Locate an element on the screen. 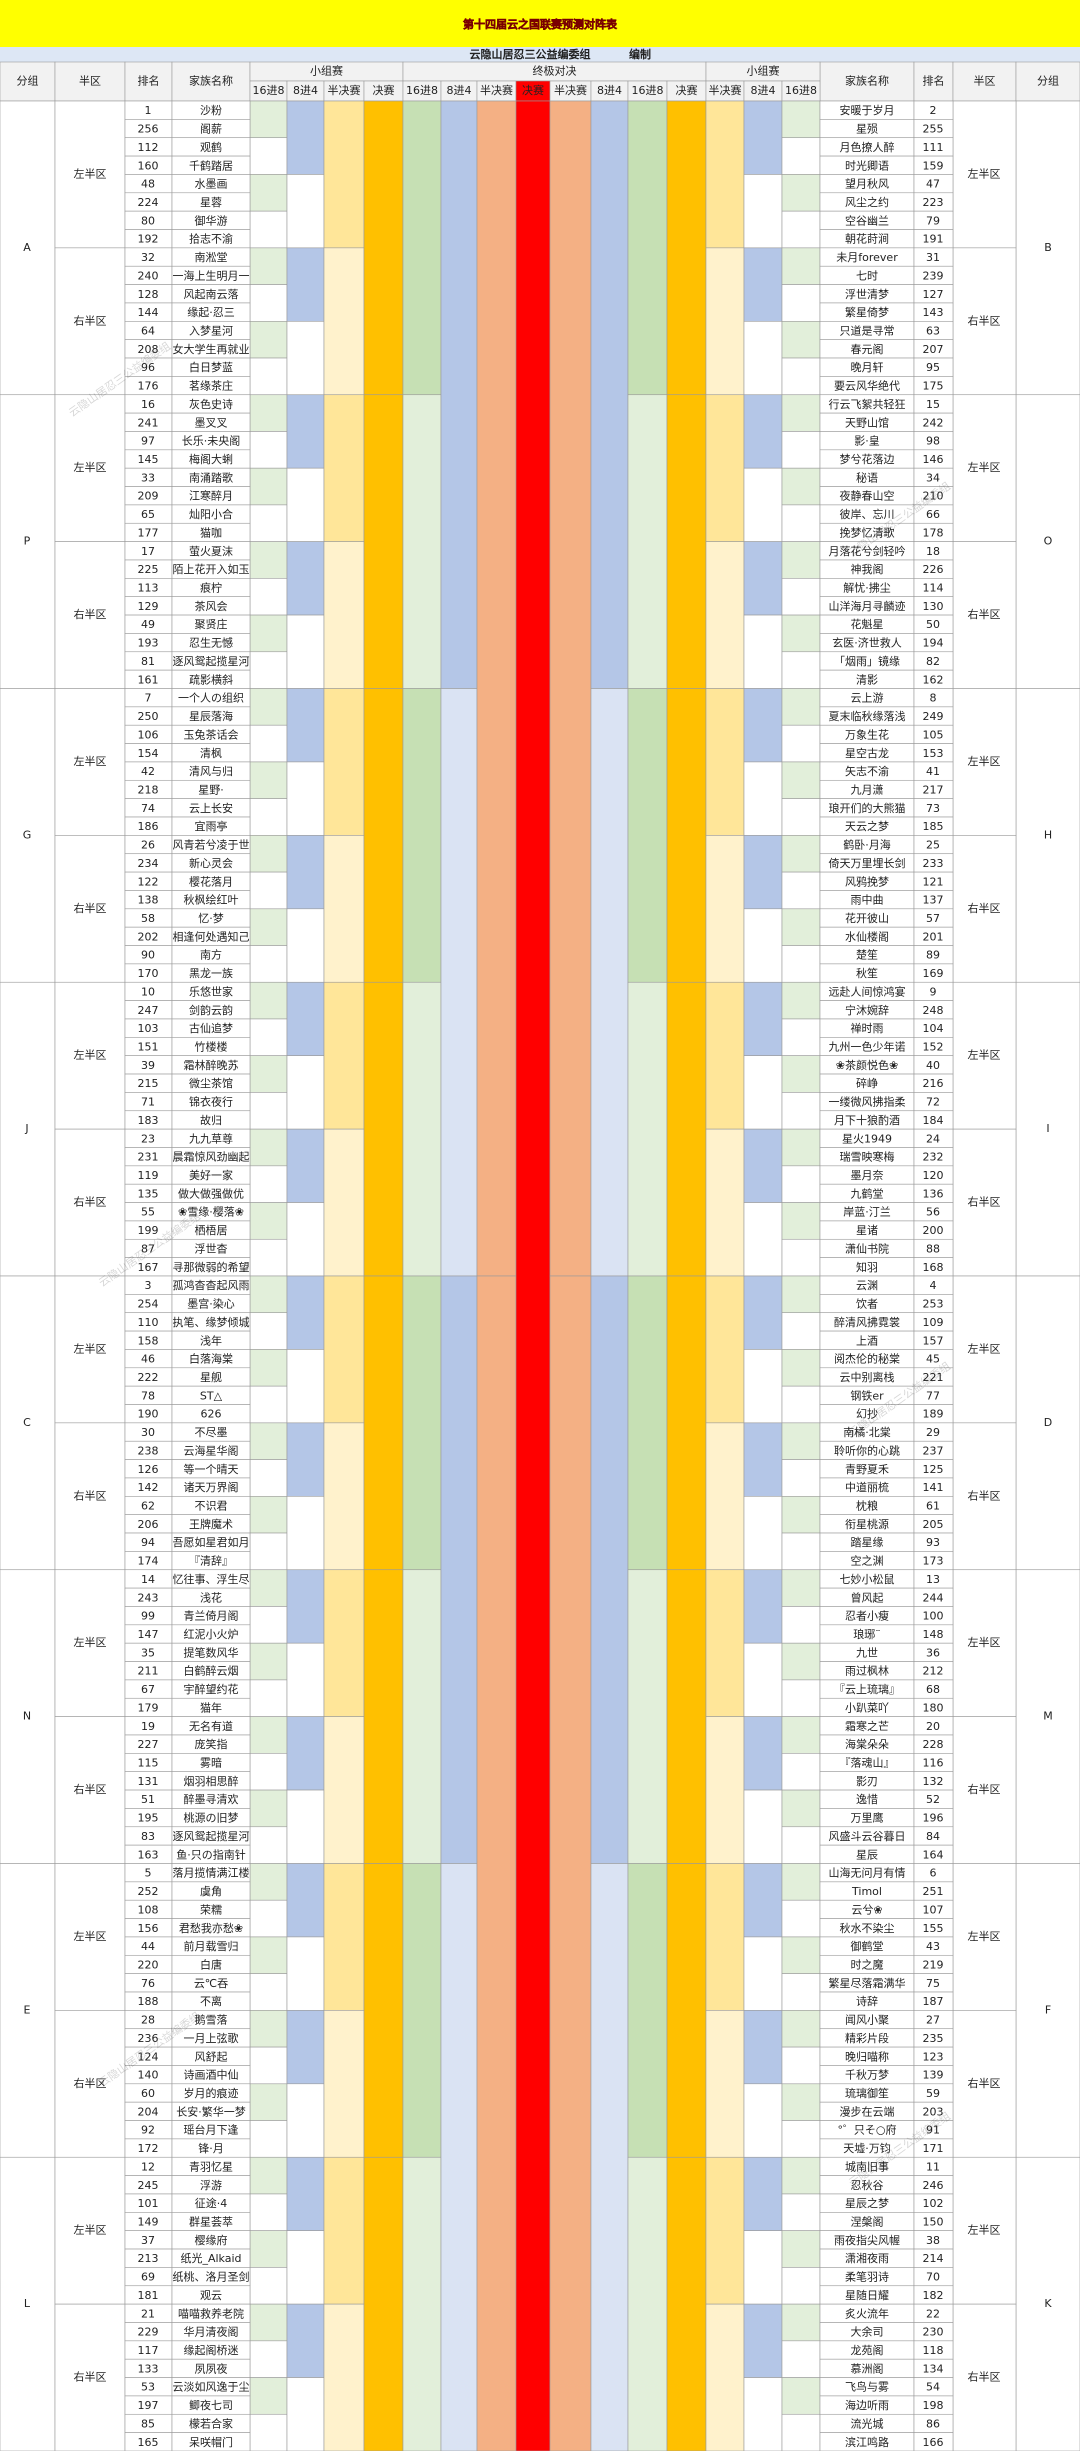 The image size is (1080, 2451). family-name: 晨霜惊风劲幽起 is located at coordinates (211, 1157).